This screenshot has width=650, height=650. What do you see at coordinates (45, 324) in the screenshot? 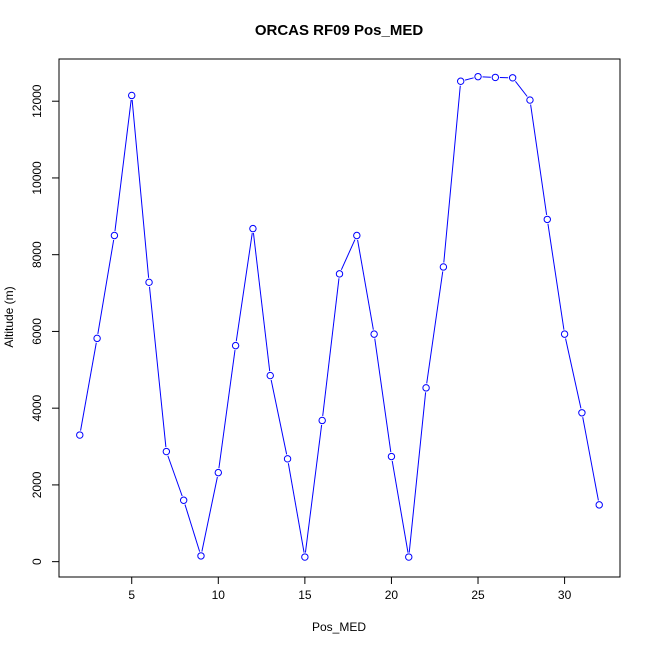
I see `y-axis: 0 2000 4000 6000 8000 10000 12000` at bounding box center [45, 324].